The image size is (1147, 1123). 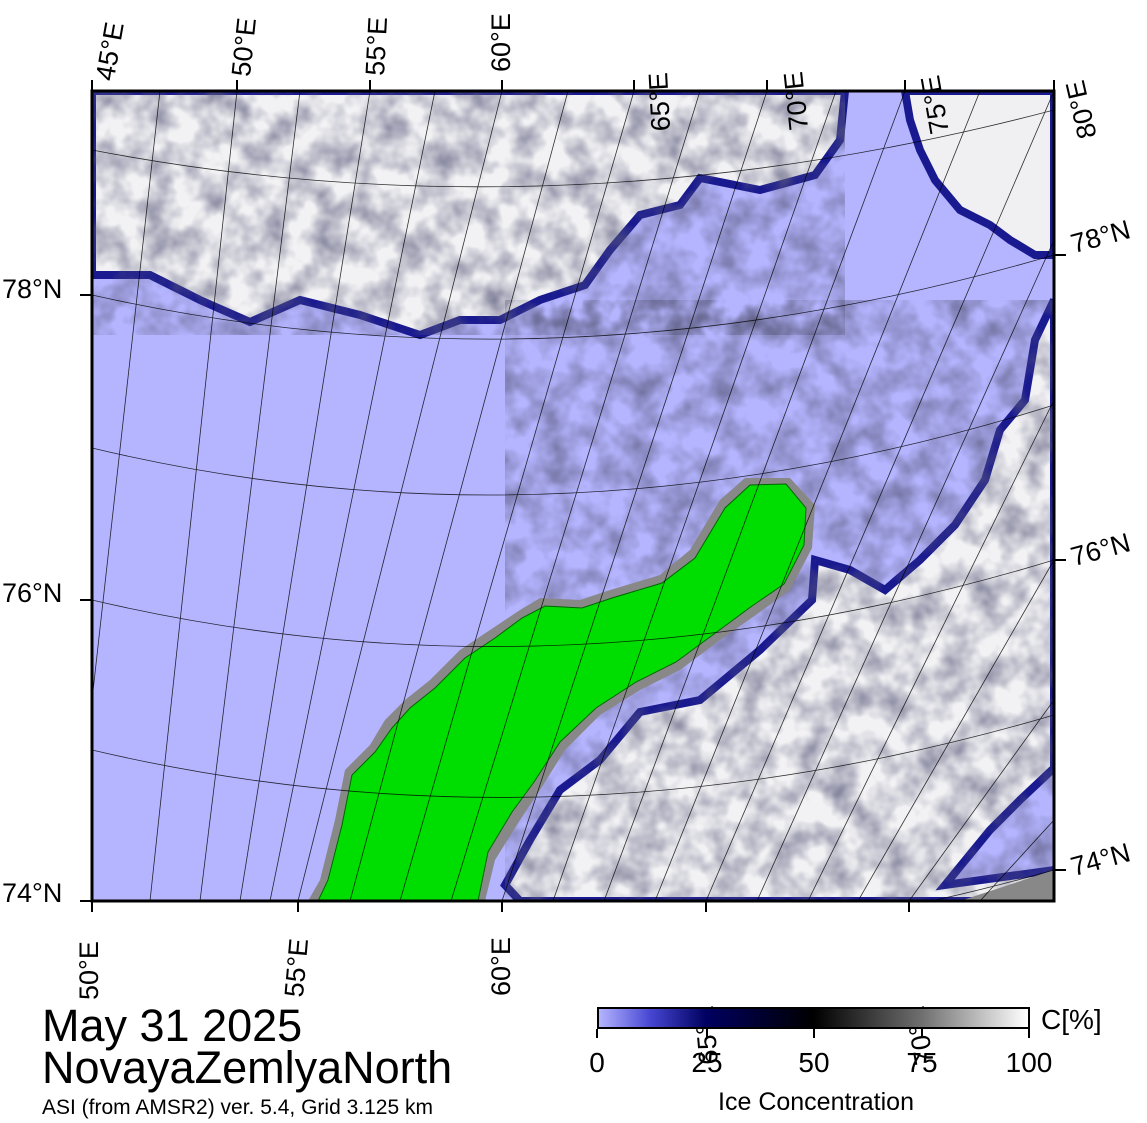 I want to click on colorbar-title: Ice Concentration, so click(x=816, y=1102).